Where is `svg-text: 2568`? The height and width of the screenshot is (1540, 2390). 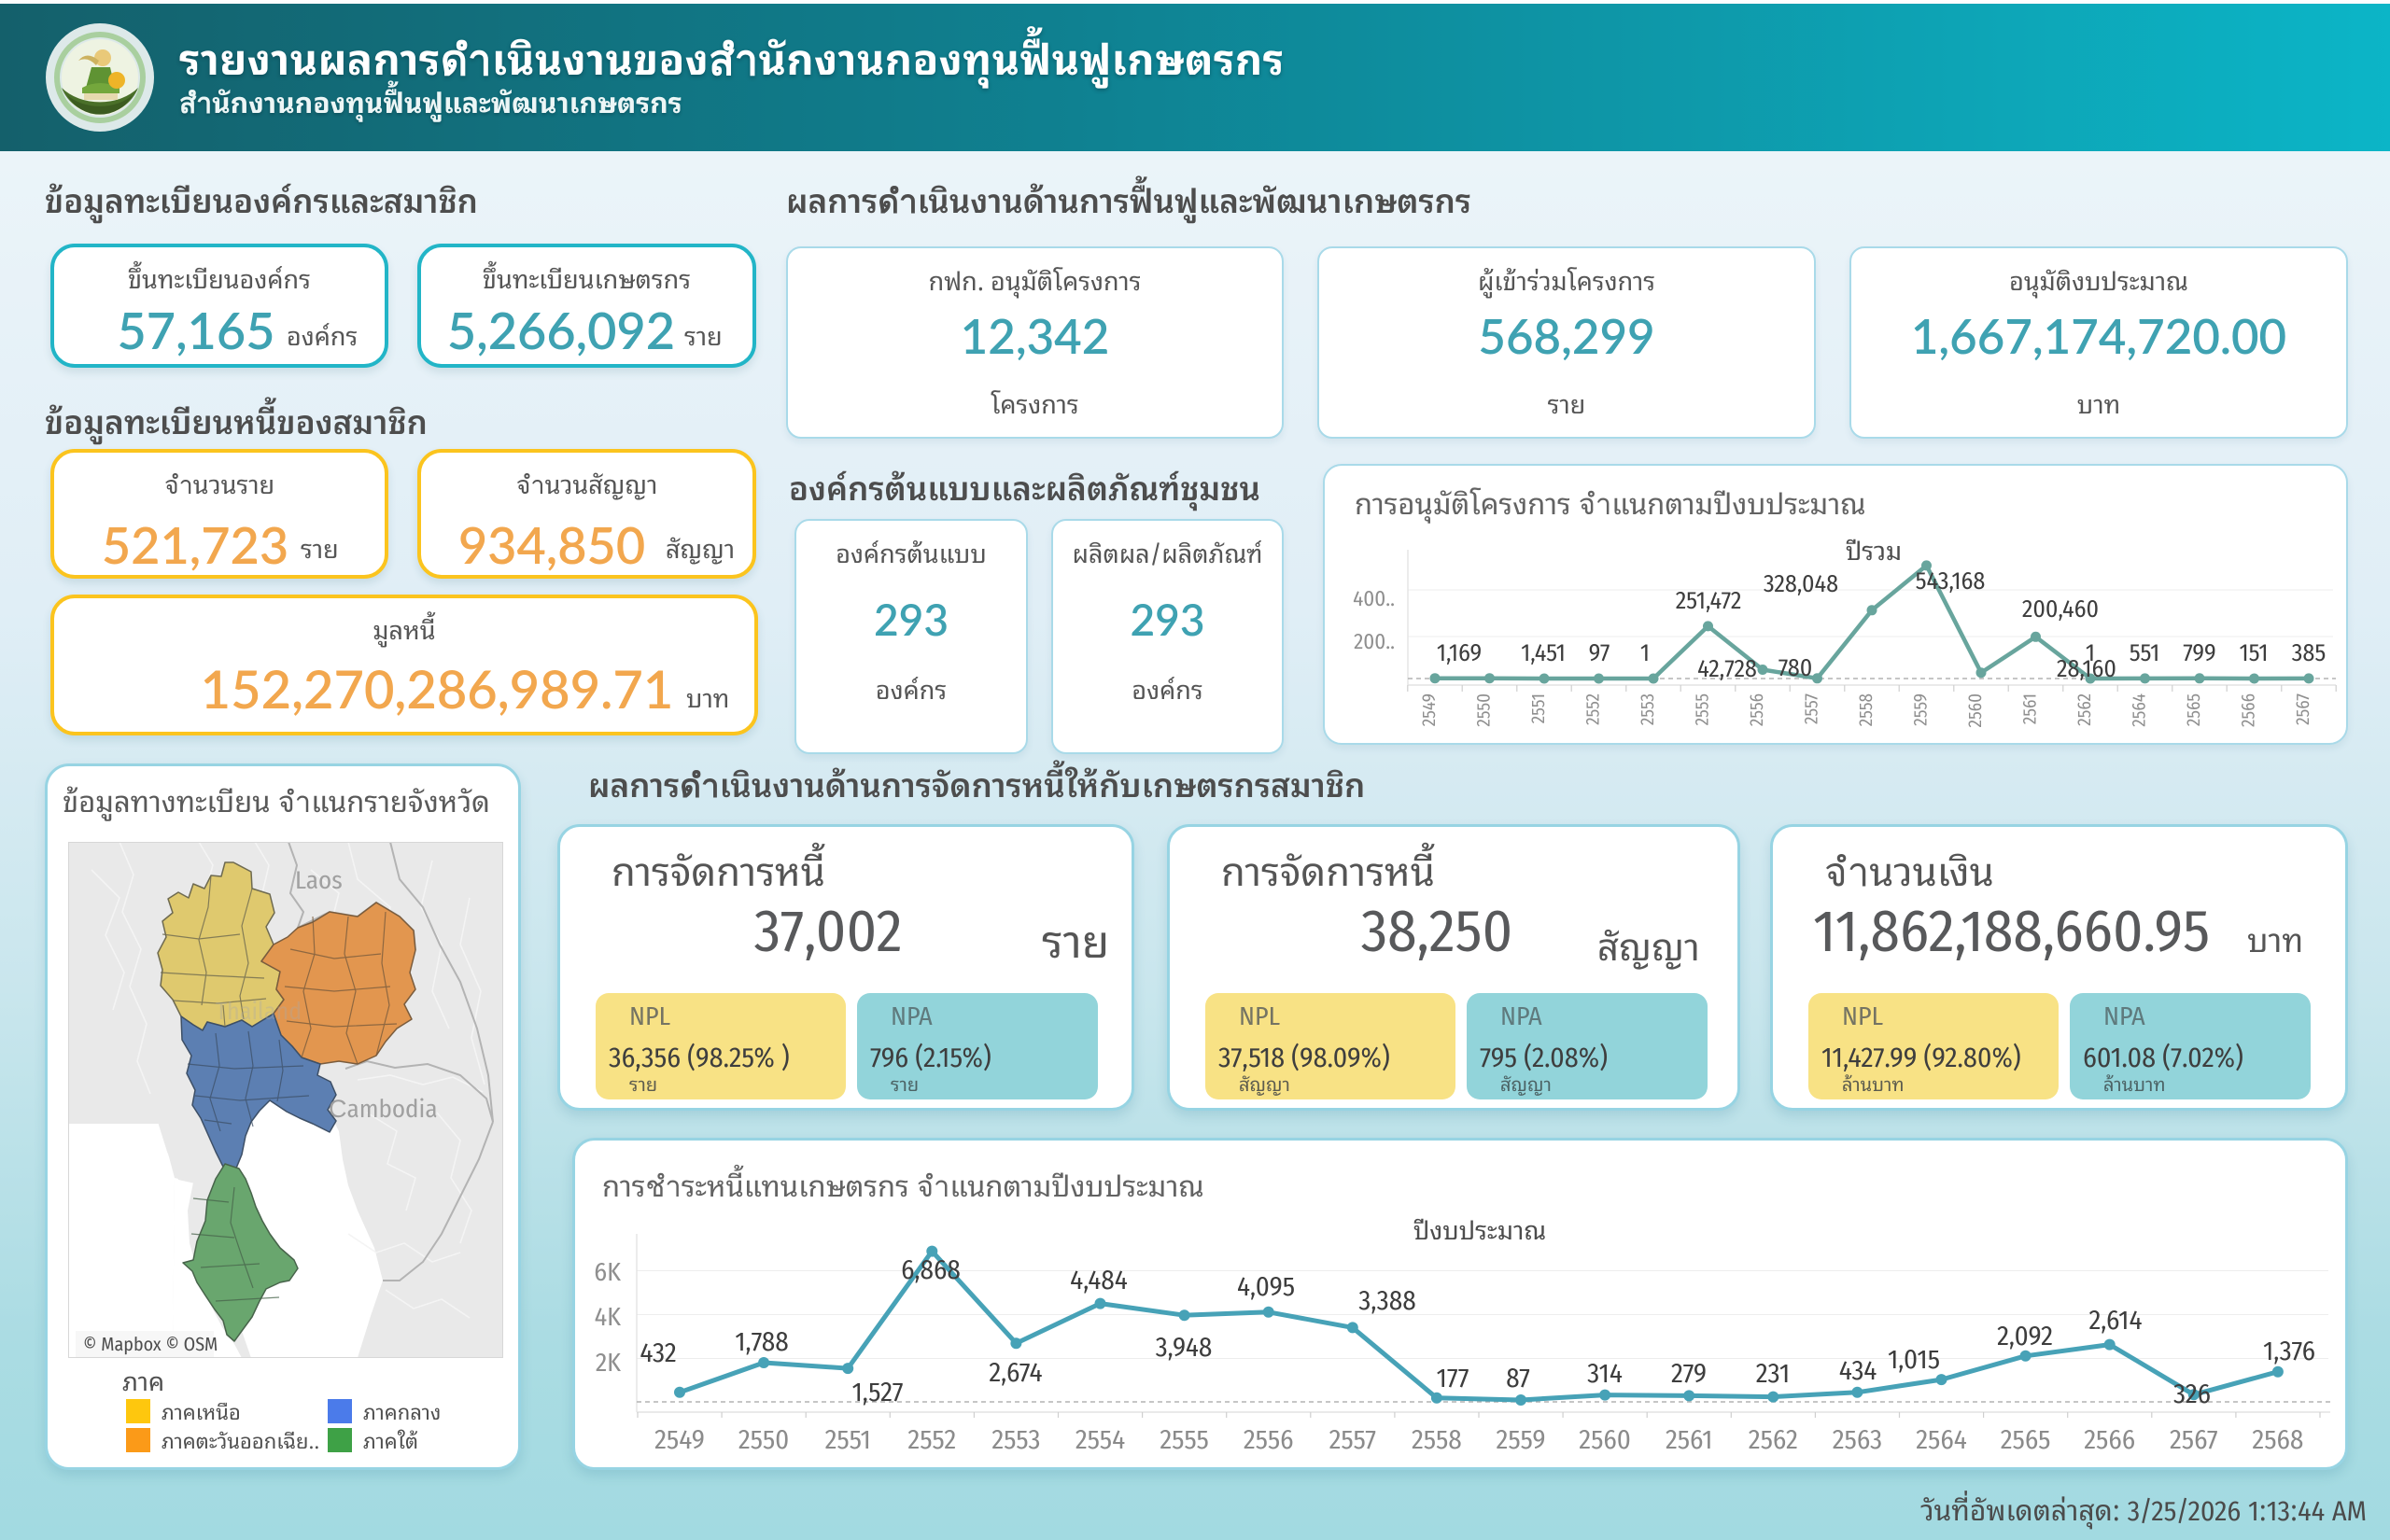
svg-text: 2568 is located at coordinates (2277, 1439).